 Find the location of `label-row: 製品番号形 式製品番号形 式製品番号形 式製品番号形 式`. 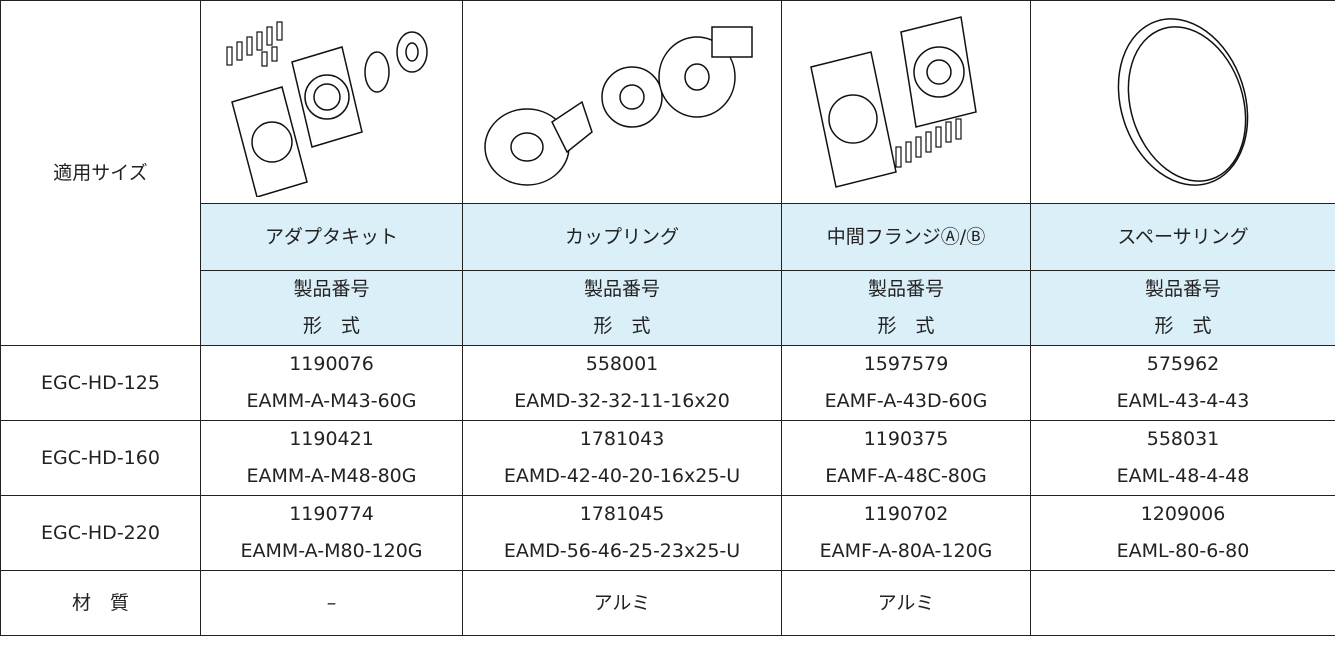

label-row: 製品番号形 式製品番号形 式製品番号形 式製品番号形 式 is located at coordinates (668, 308).